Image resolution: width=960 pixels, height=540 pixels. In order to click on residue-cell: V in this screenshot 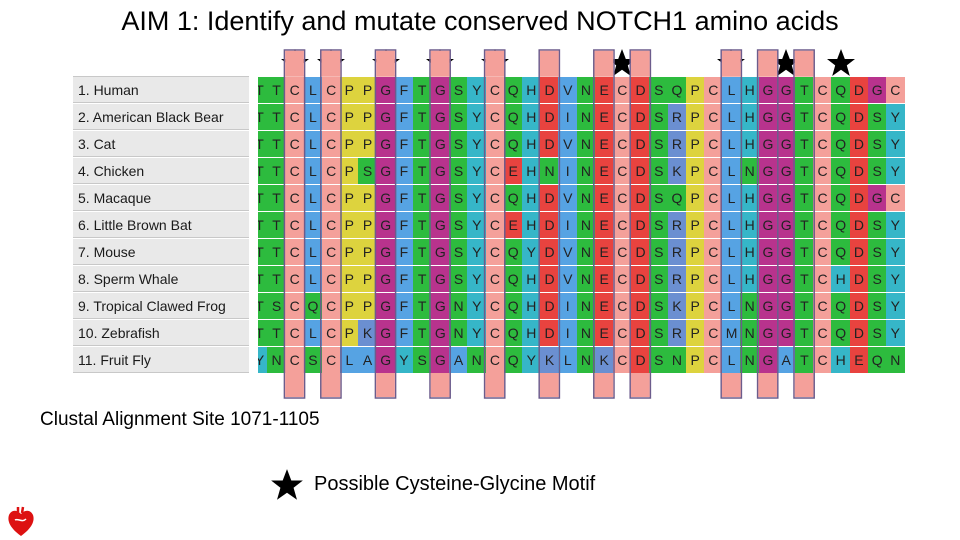, I will do `click(568, 198)`.